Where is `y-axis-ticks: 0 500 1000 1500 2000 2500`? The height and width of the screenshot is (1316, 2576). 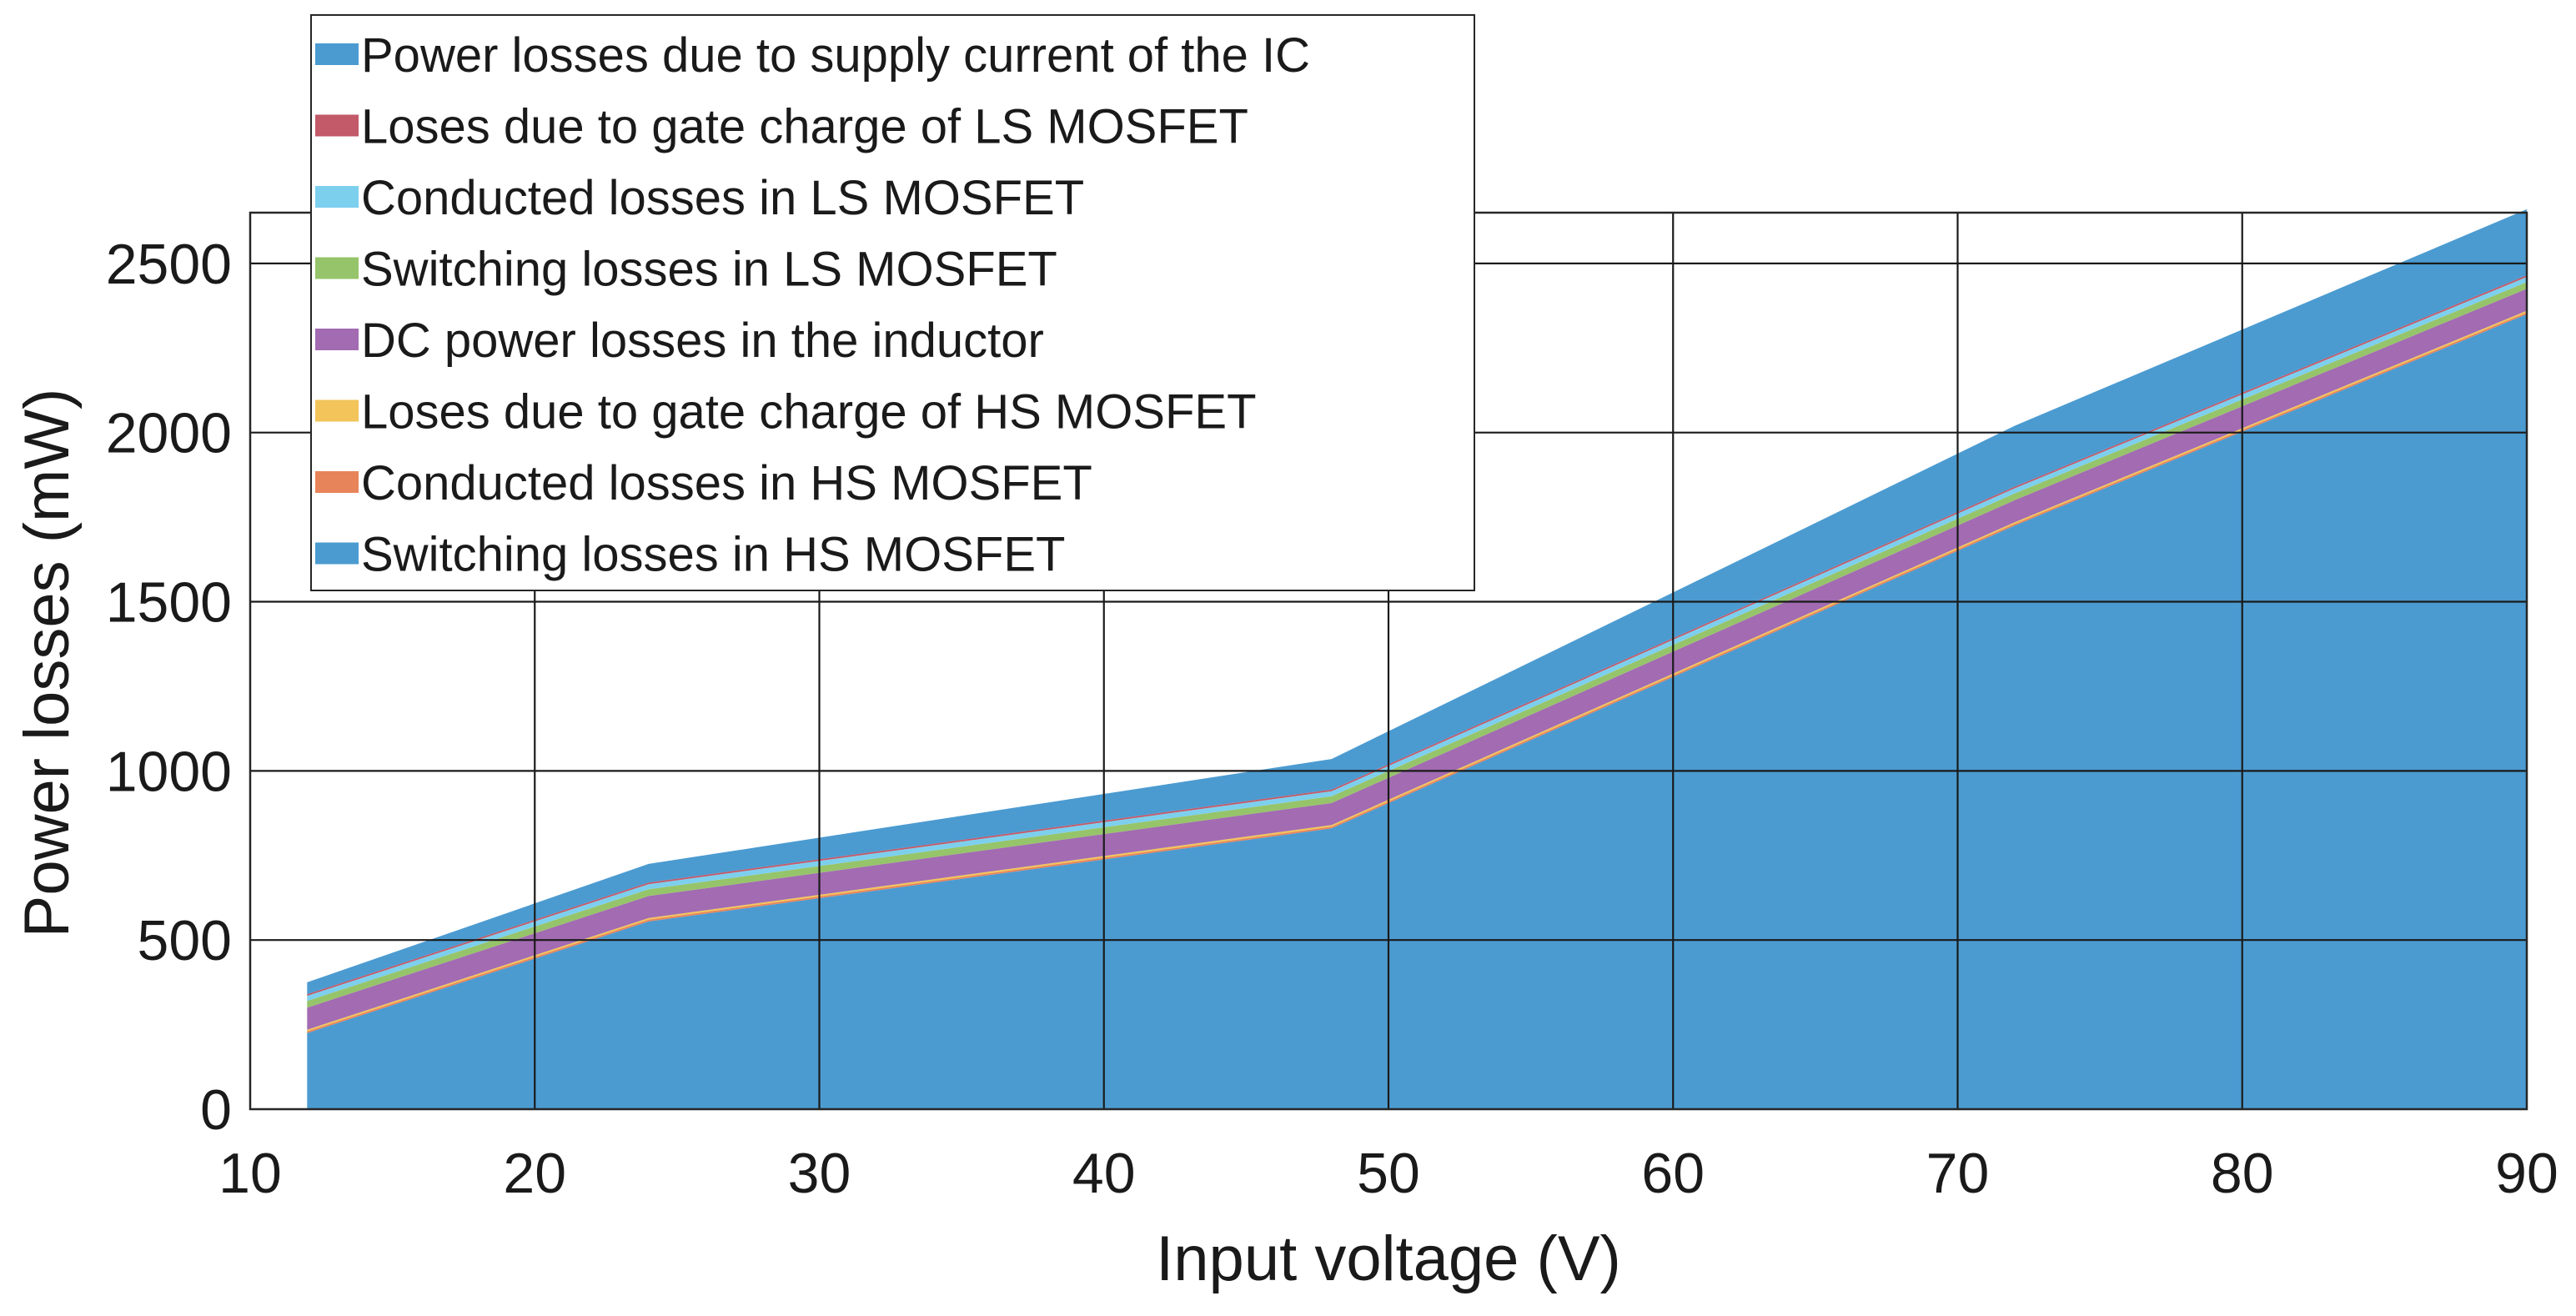 y-axis-ticks: 0 500 1000 1500 2000 2500 is located at coordinates (169, 687).